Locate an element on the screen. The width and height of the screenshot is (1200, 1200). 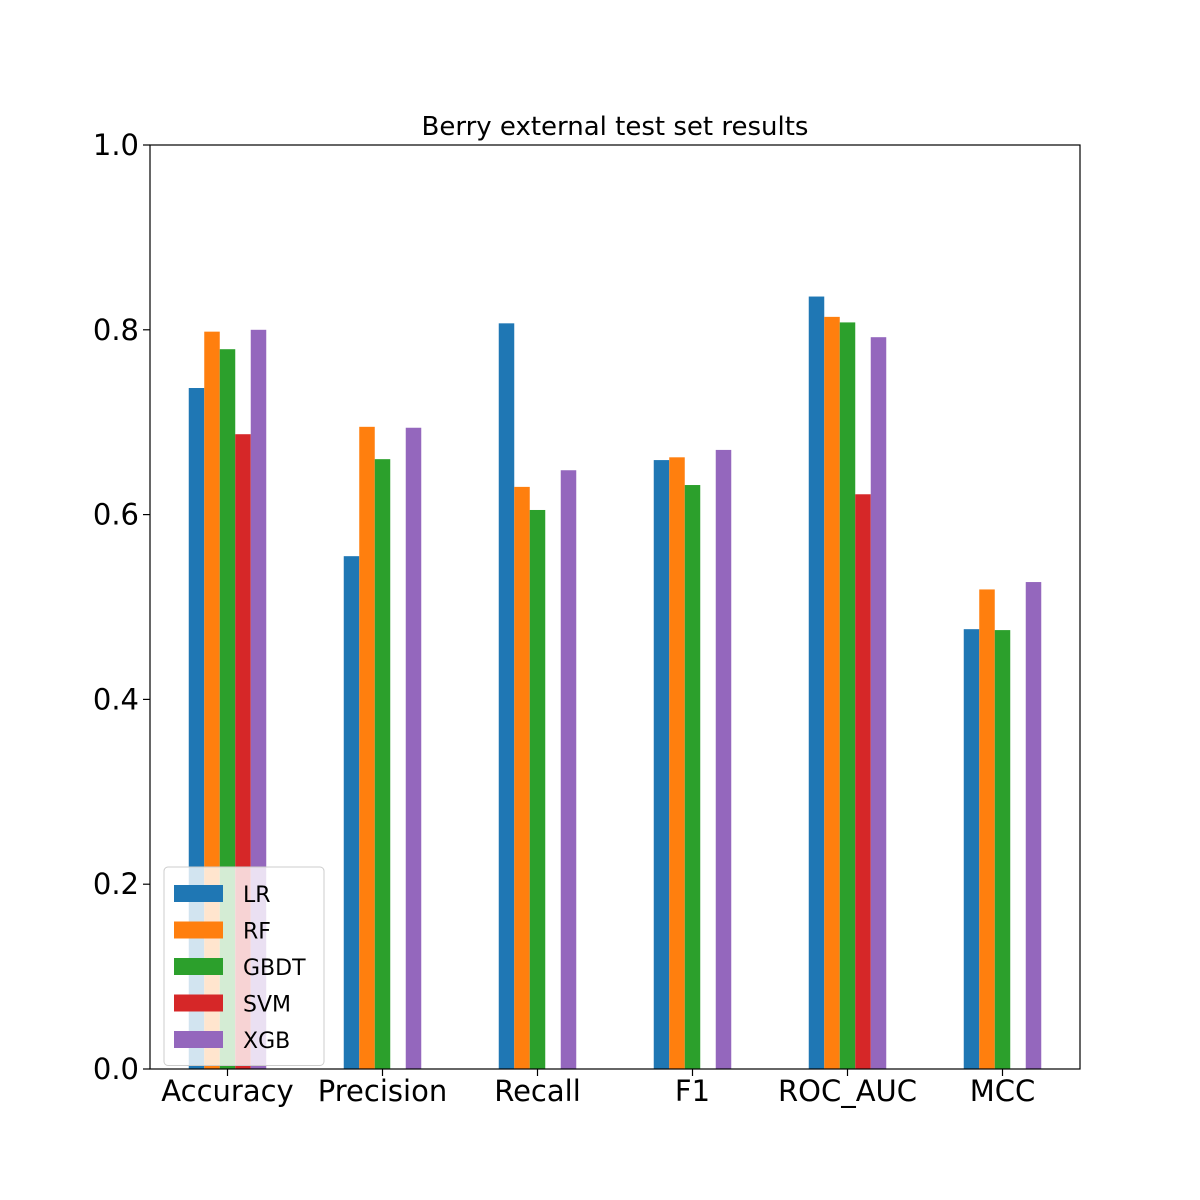
legend-swatch-rf is located at coordinates (198, 930).